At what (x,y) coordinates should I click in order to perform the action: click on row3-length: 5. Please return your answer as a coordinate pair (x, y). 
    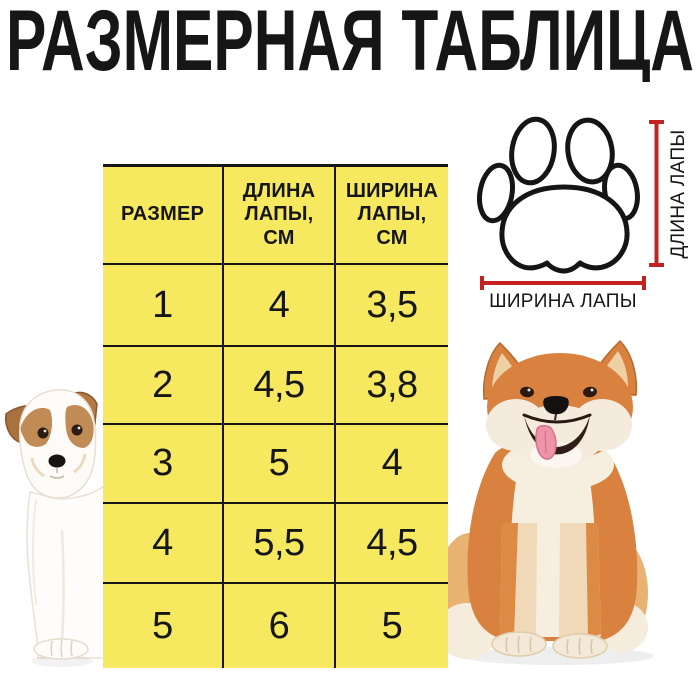
    Looking at the image, I should click on (278, 462).